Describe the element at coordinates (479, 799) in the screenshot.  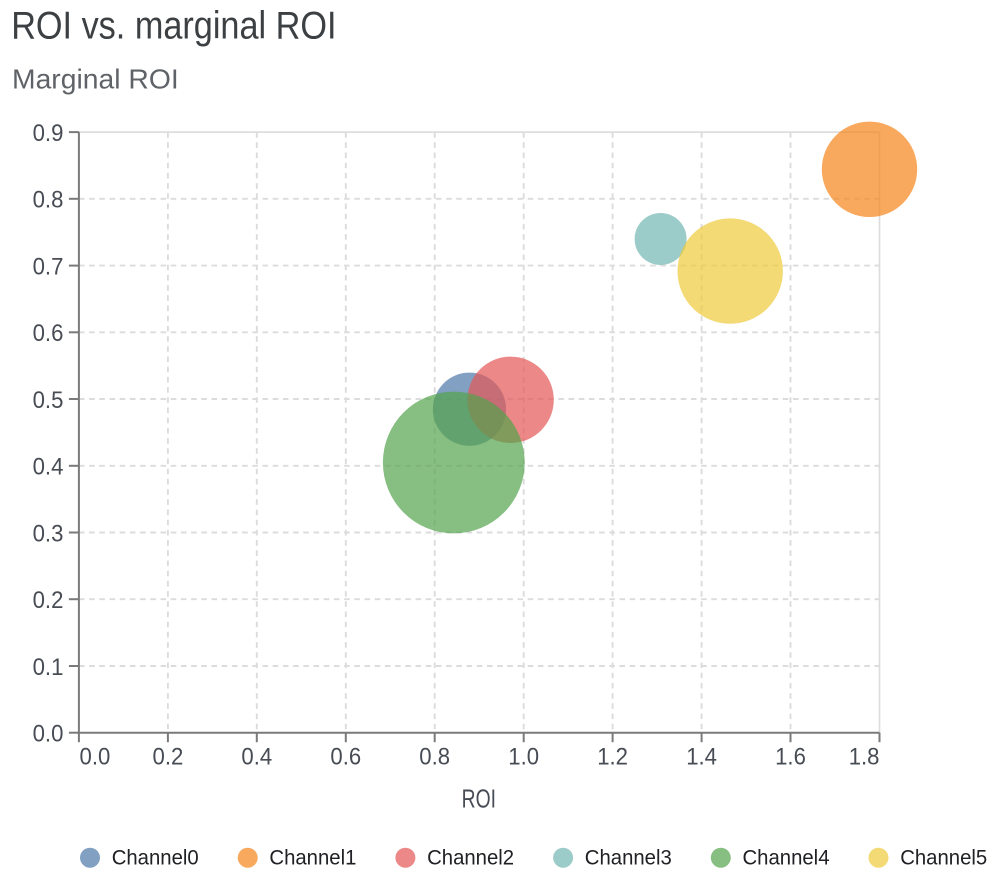
I see `svg-text: ROI` at that location.